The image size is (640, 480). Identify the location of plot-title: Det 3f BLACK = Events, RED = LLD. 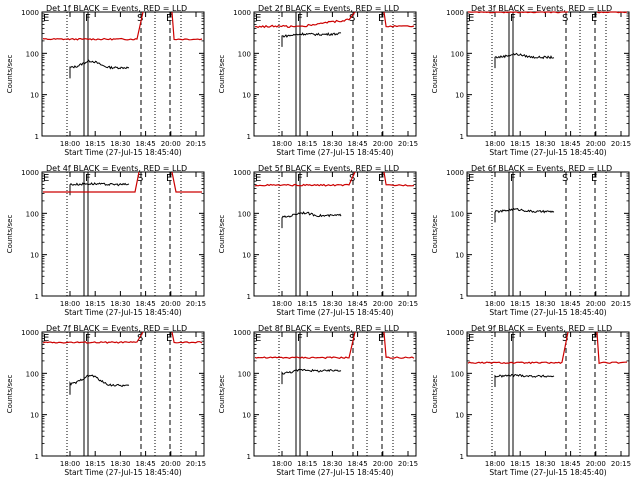
(541, 8).